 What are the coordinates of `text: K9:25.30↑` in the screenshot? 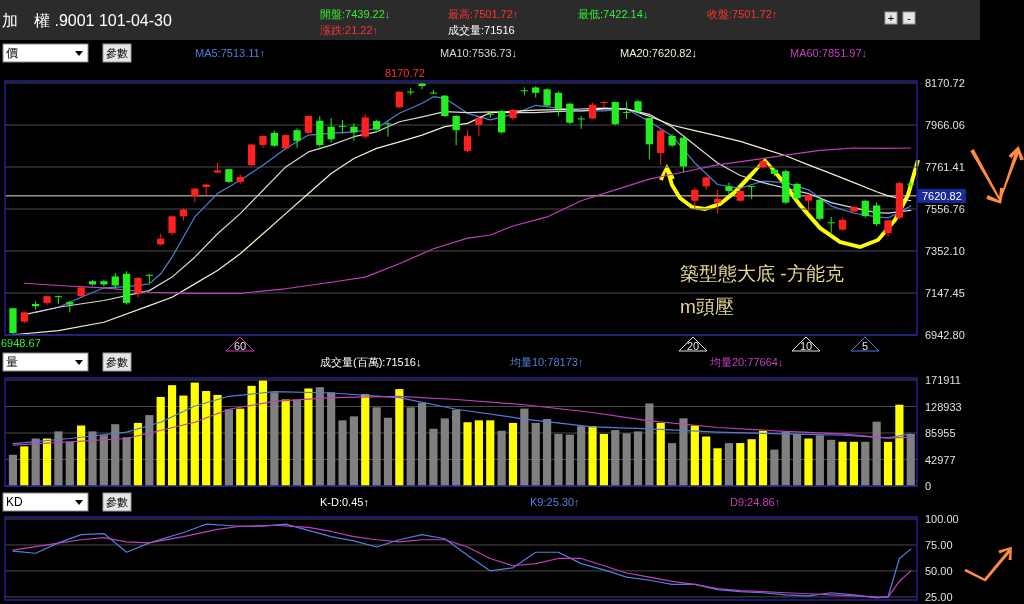 It's located at (555, 502).